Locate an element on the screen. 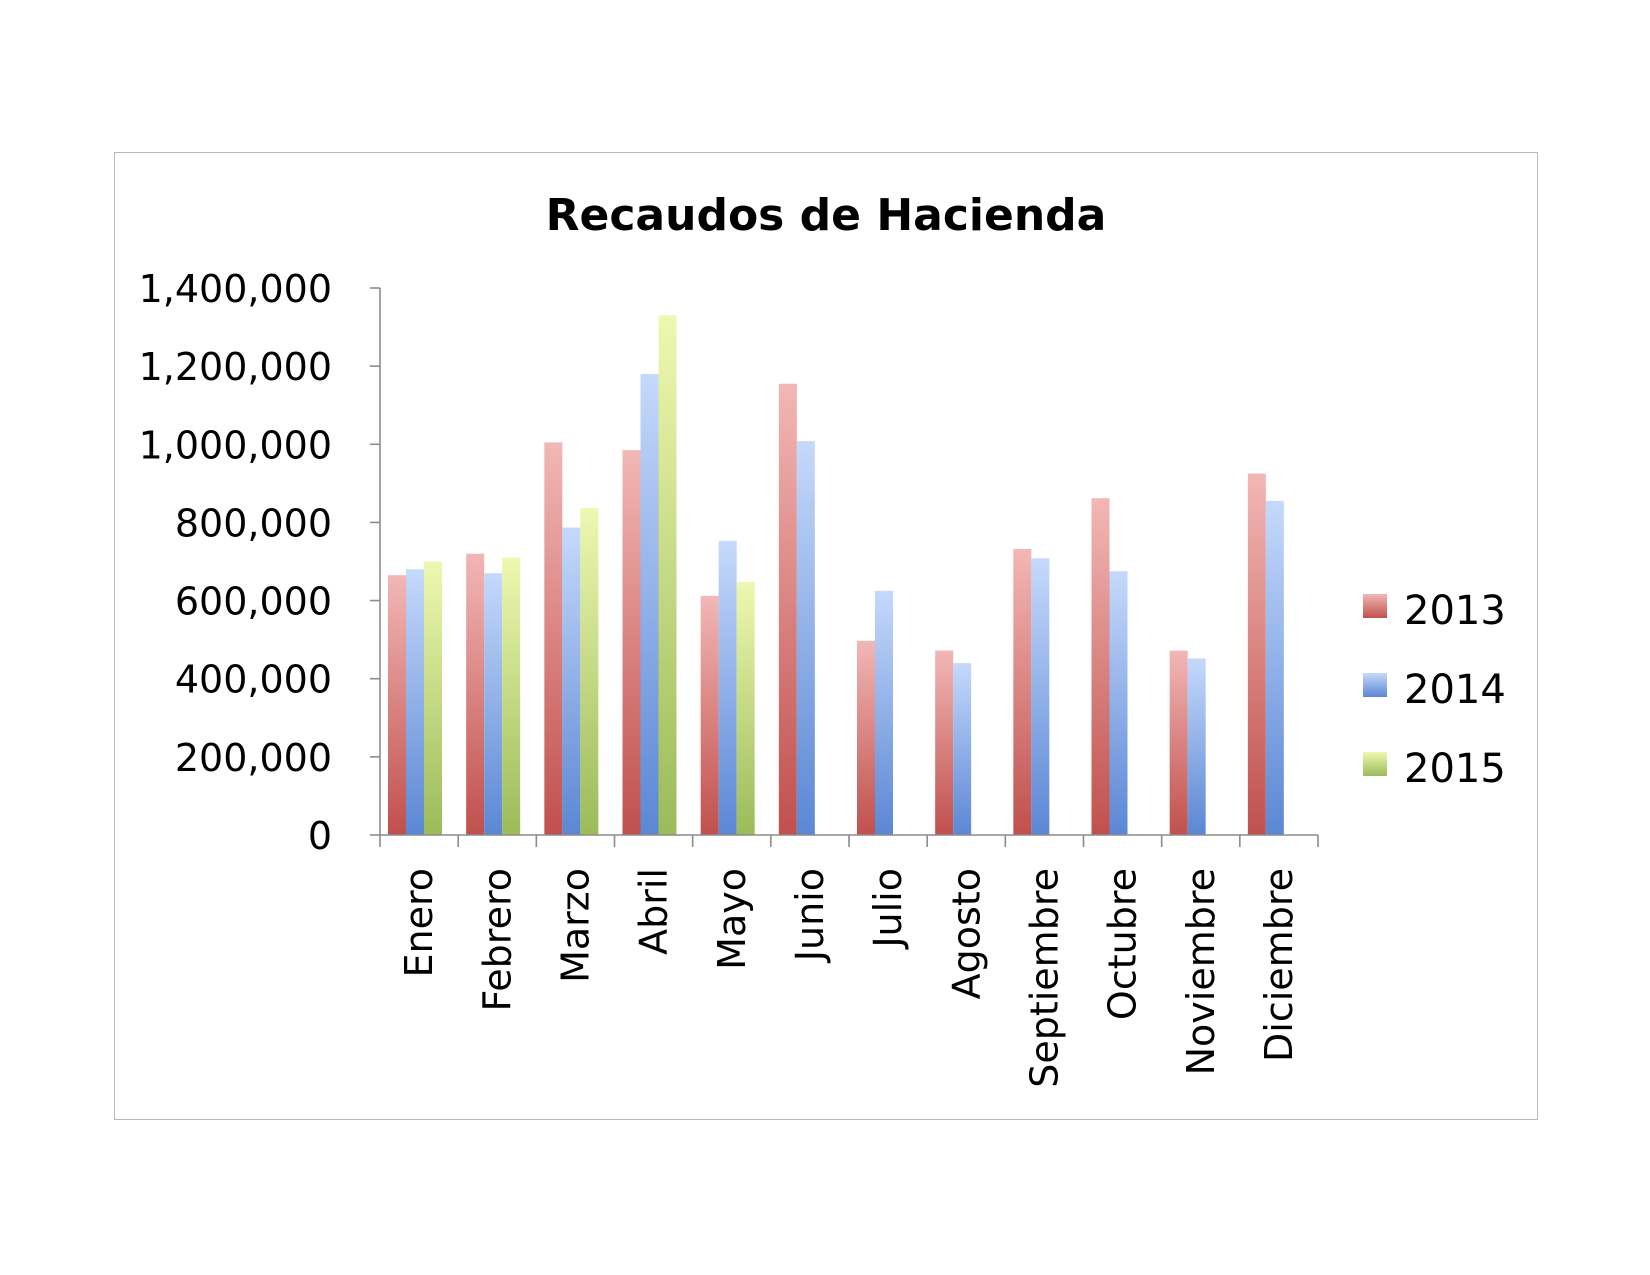 This screenshot has height=1275, width=1650. bar-2014-diciembre is located at coordinates (1274, 667).